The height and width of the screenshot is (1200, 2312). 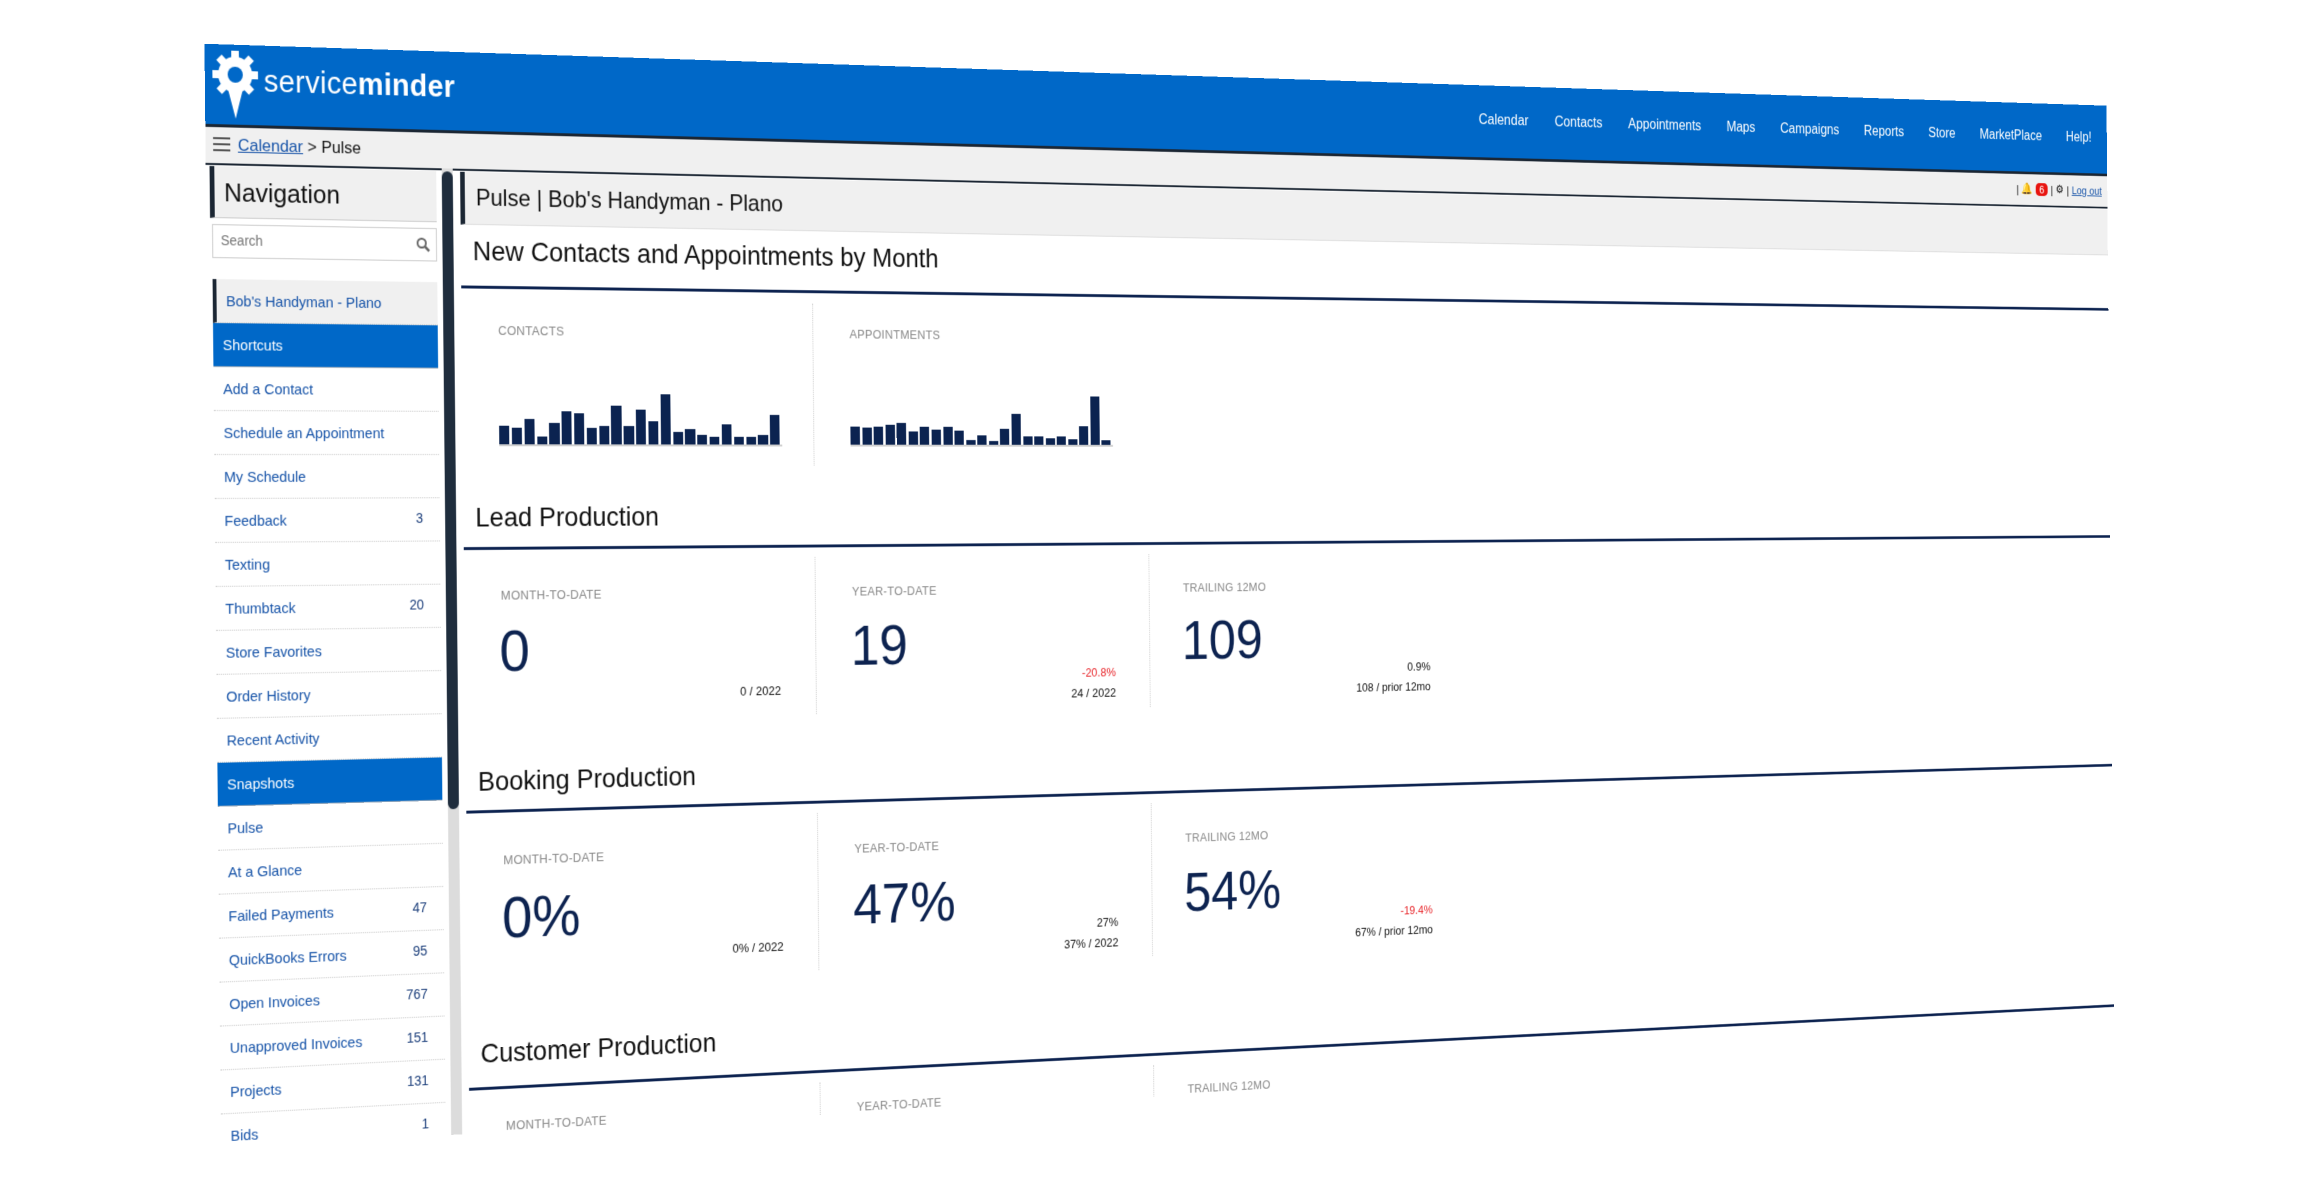 What do you see at coordinates (327, 476) in the screenshot?
I see `sidebar-item-my-schedule: My Schedule` at bounding box center [327, 476].